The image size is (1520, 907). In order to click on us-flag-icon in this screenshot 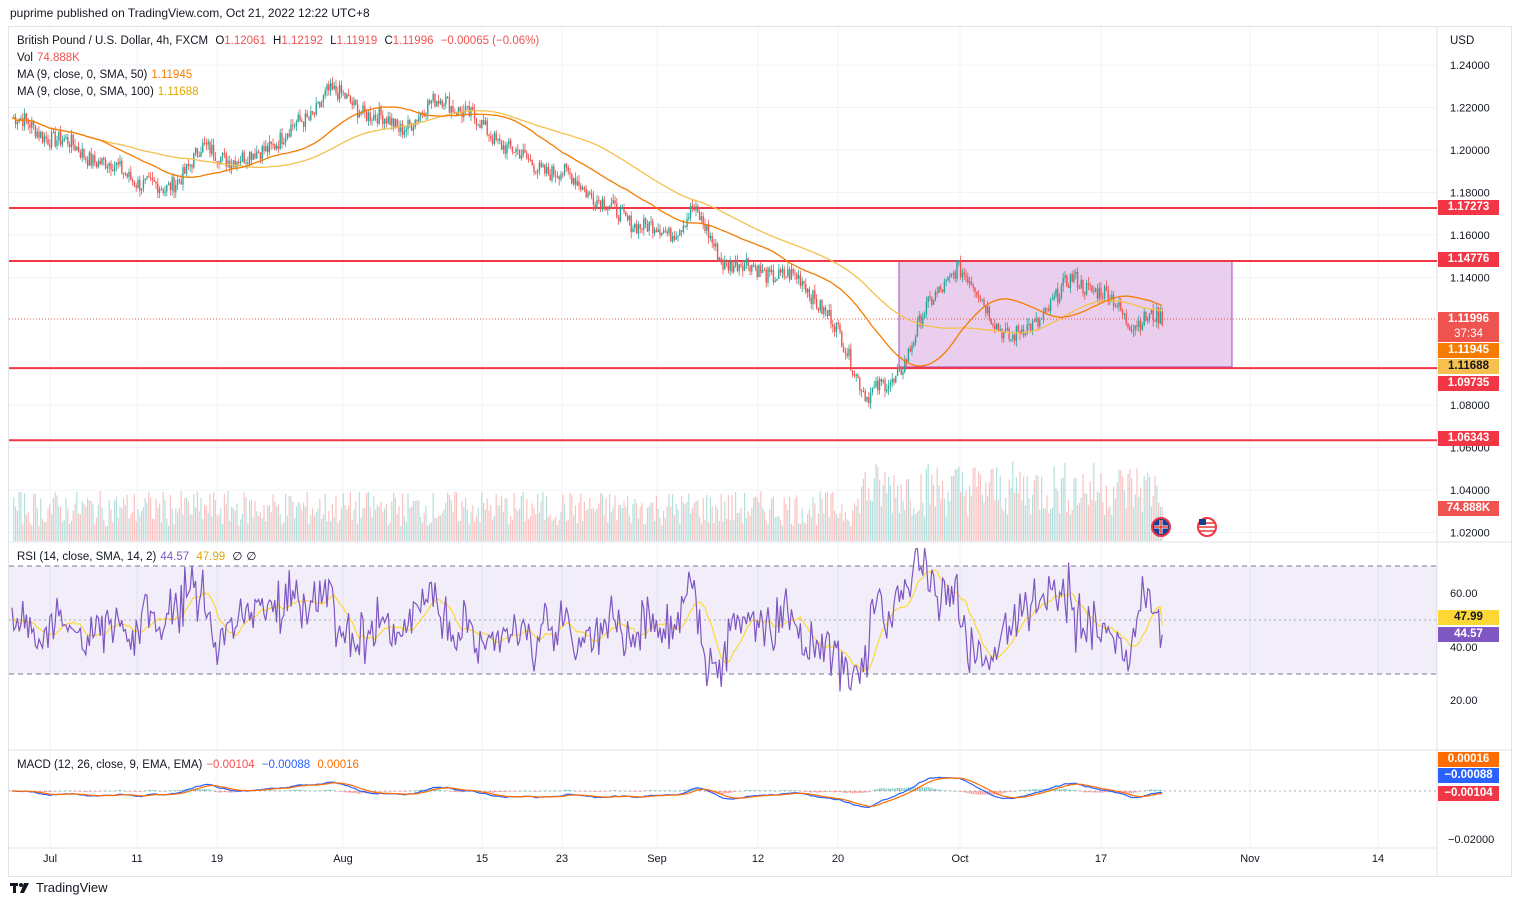, I will do `click(1207, 527)`.